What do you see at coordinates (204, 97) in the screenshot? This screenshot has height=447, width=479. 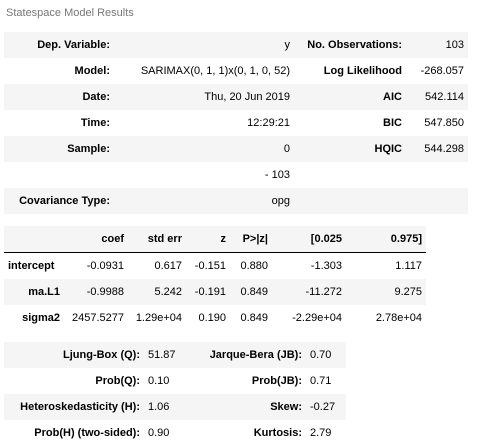 I see `summary-value: Thu, 20 Jun 2019` at bounding box center [204, 97].